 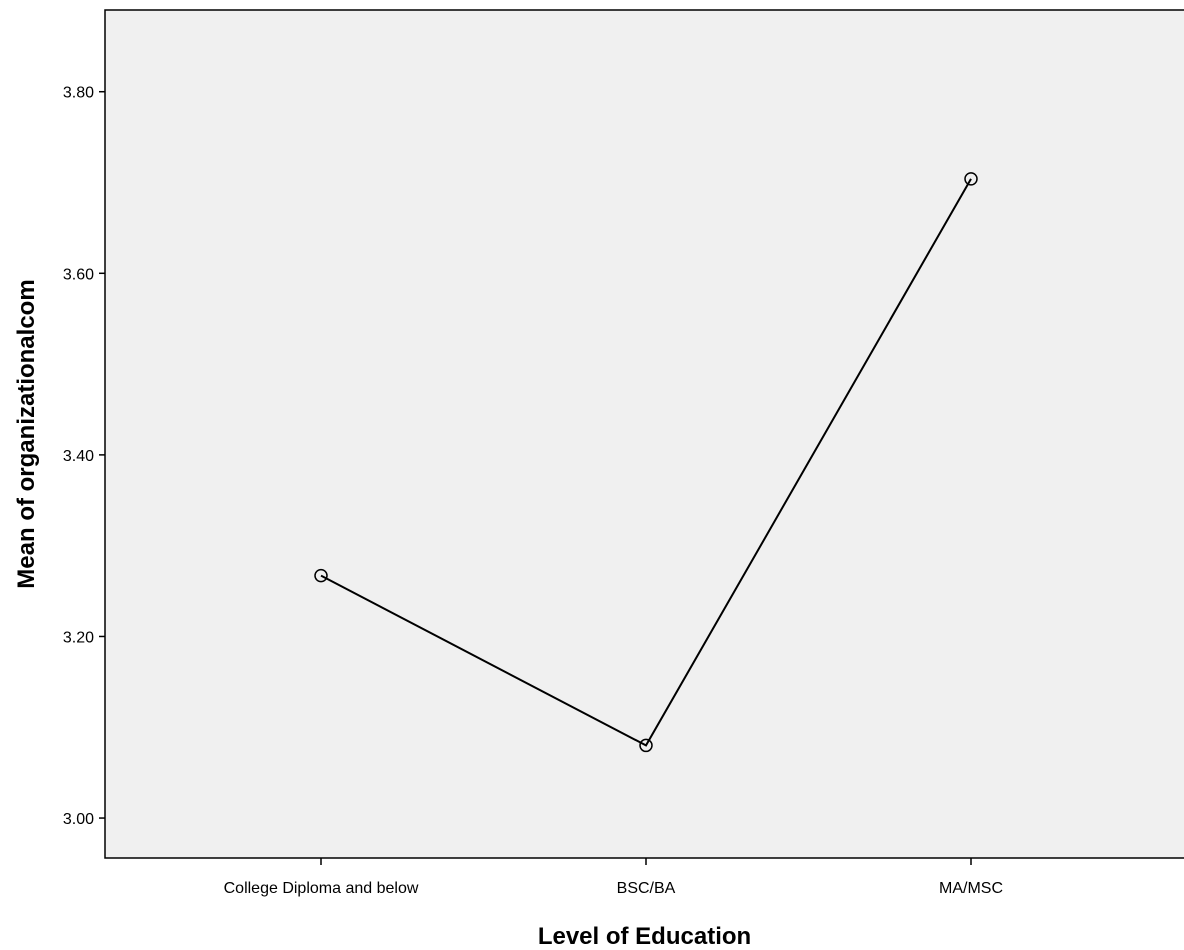 I want to click on y-tick-label: 3.40, so click(x=78, y=456).